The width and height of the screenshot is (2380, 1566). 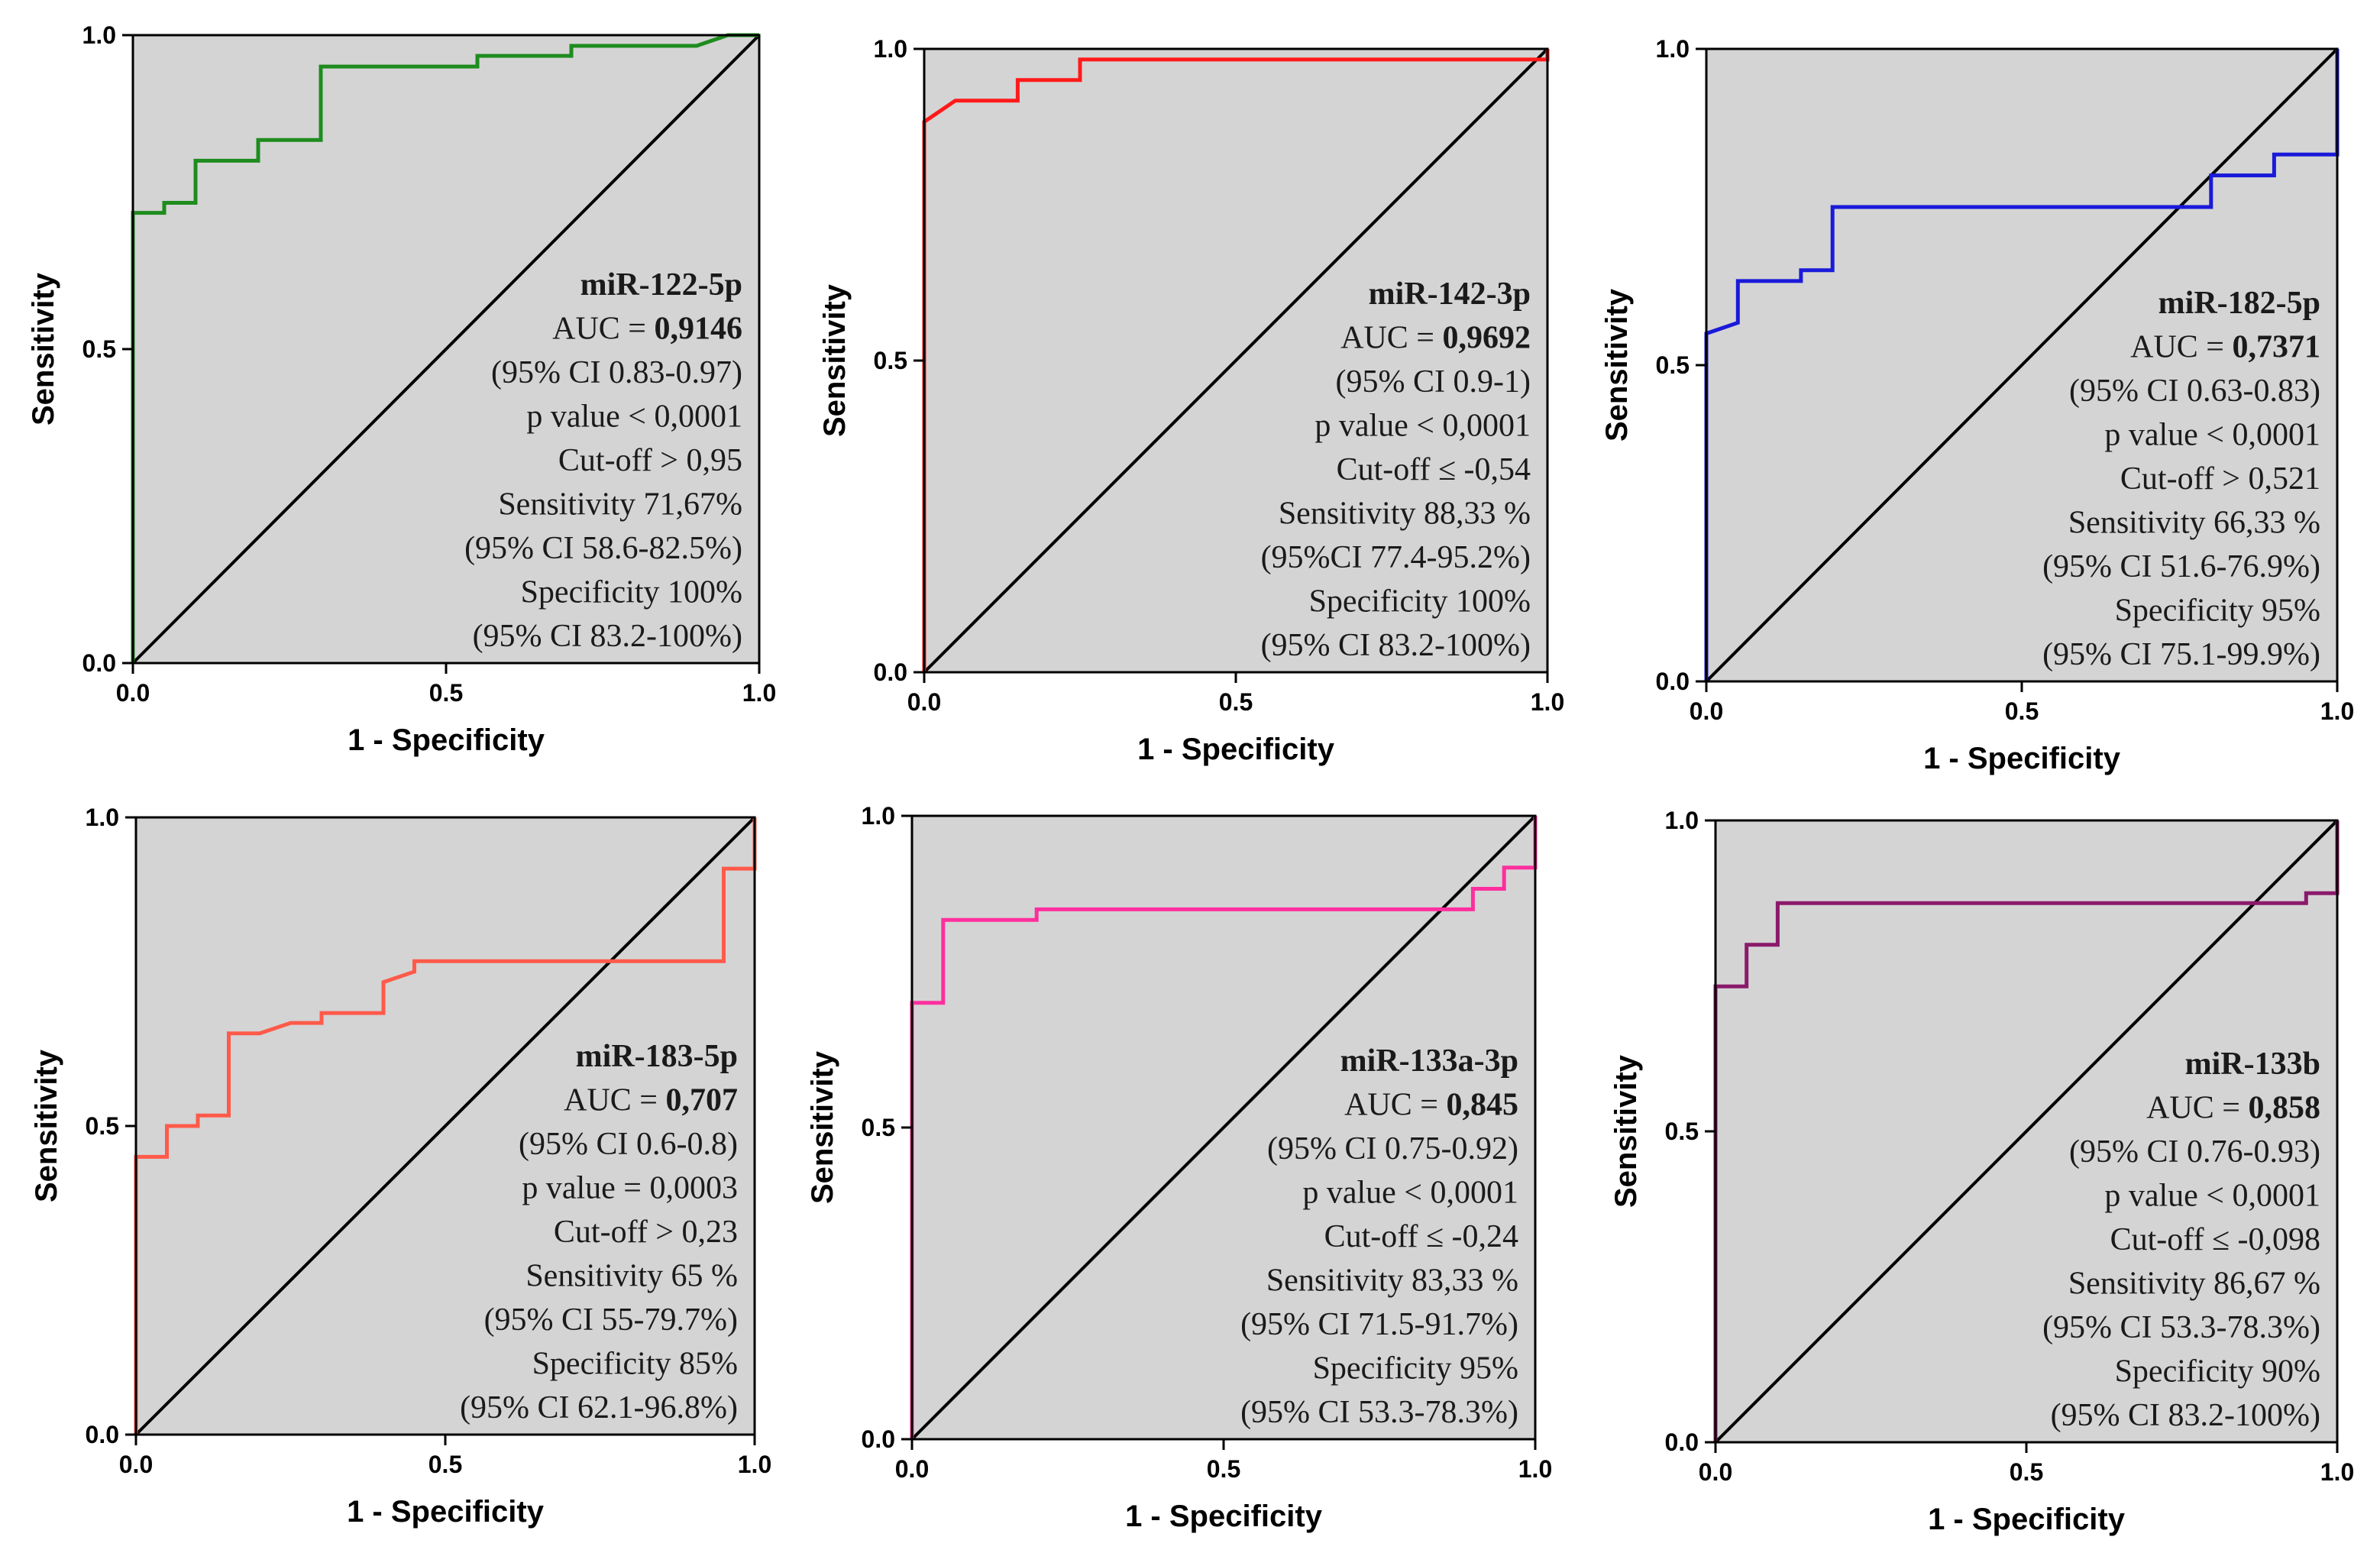 What do you see at coordinates (2239, 303) in the screenshot?
I see `annotation-mirna-name: miR-182-5p` at bounding box center [2239, 303].